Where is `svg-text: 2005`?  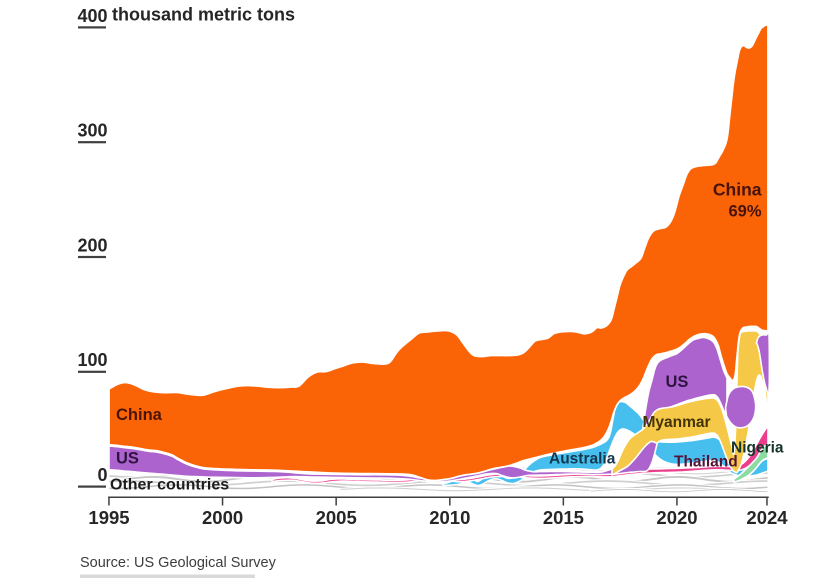 svg-text: 2005 is located at coordinates (336, 517).